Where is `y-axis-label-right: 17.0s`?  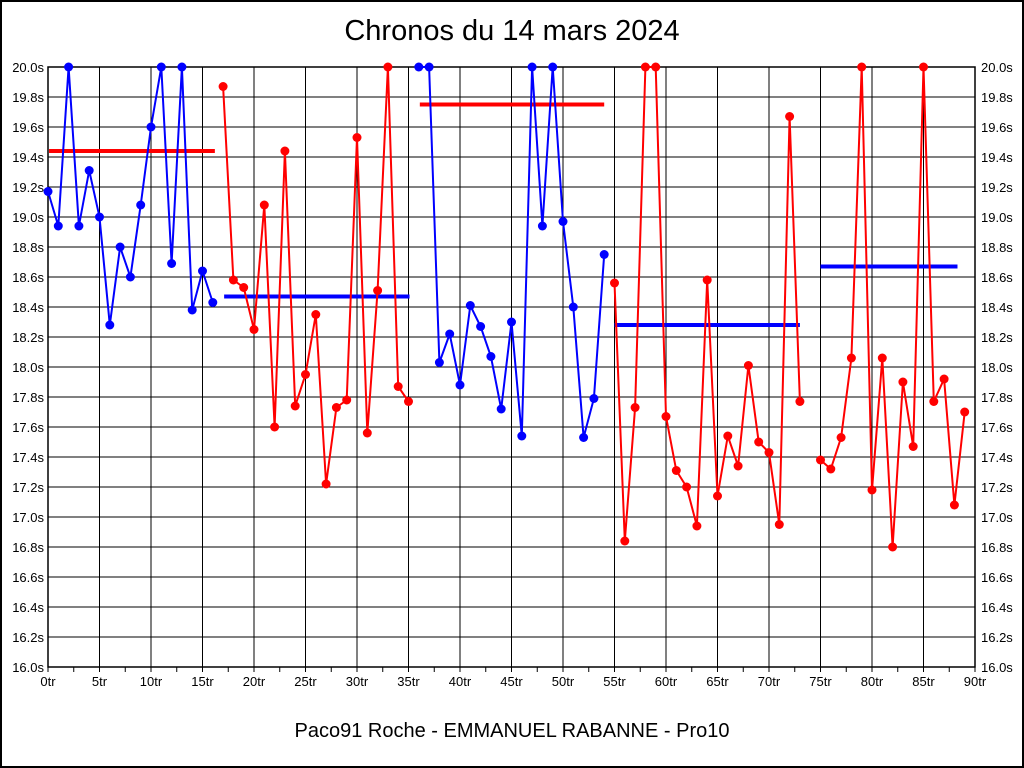 y-axis-label-right: 17.0s is located at coordinates (997, 517).